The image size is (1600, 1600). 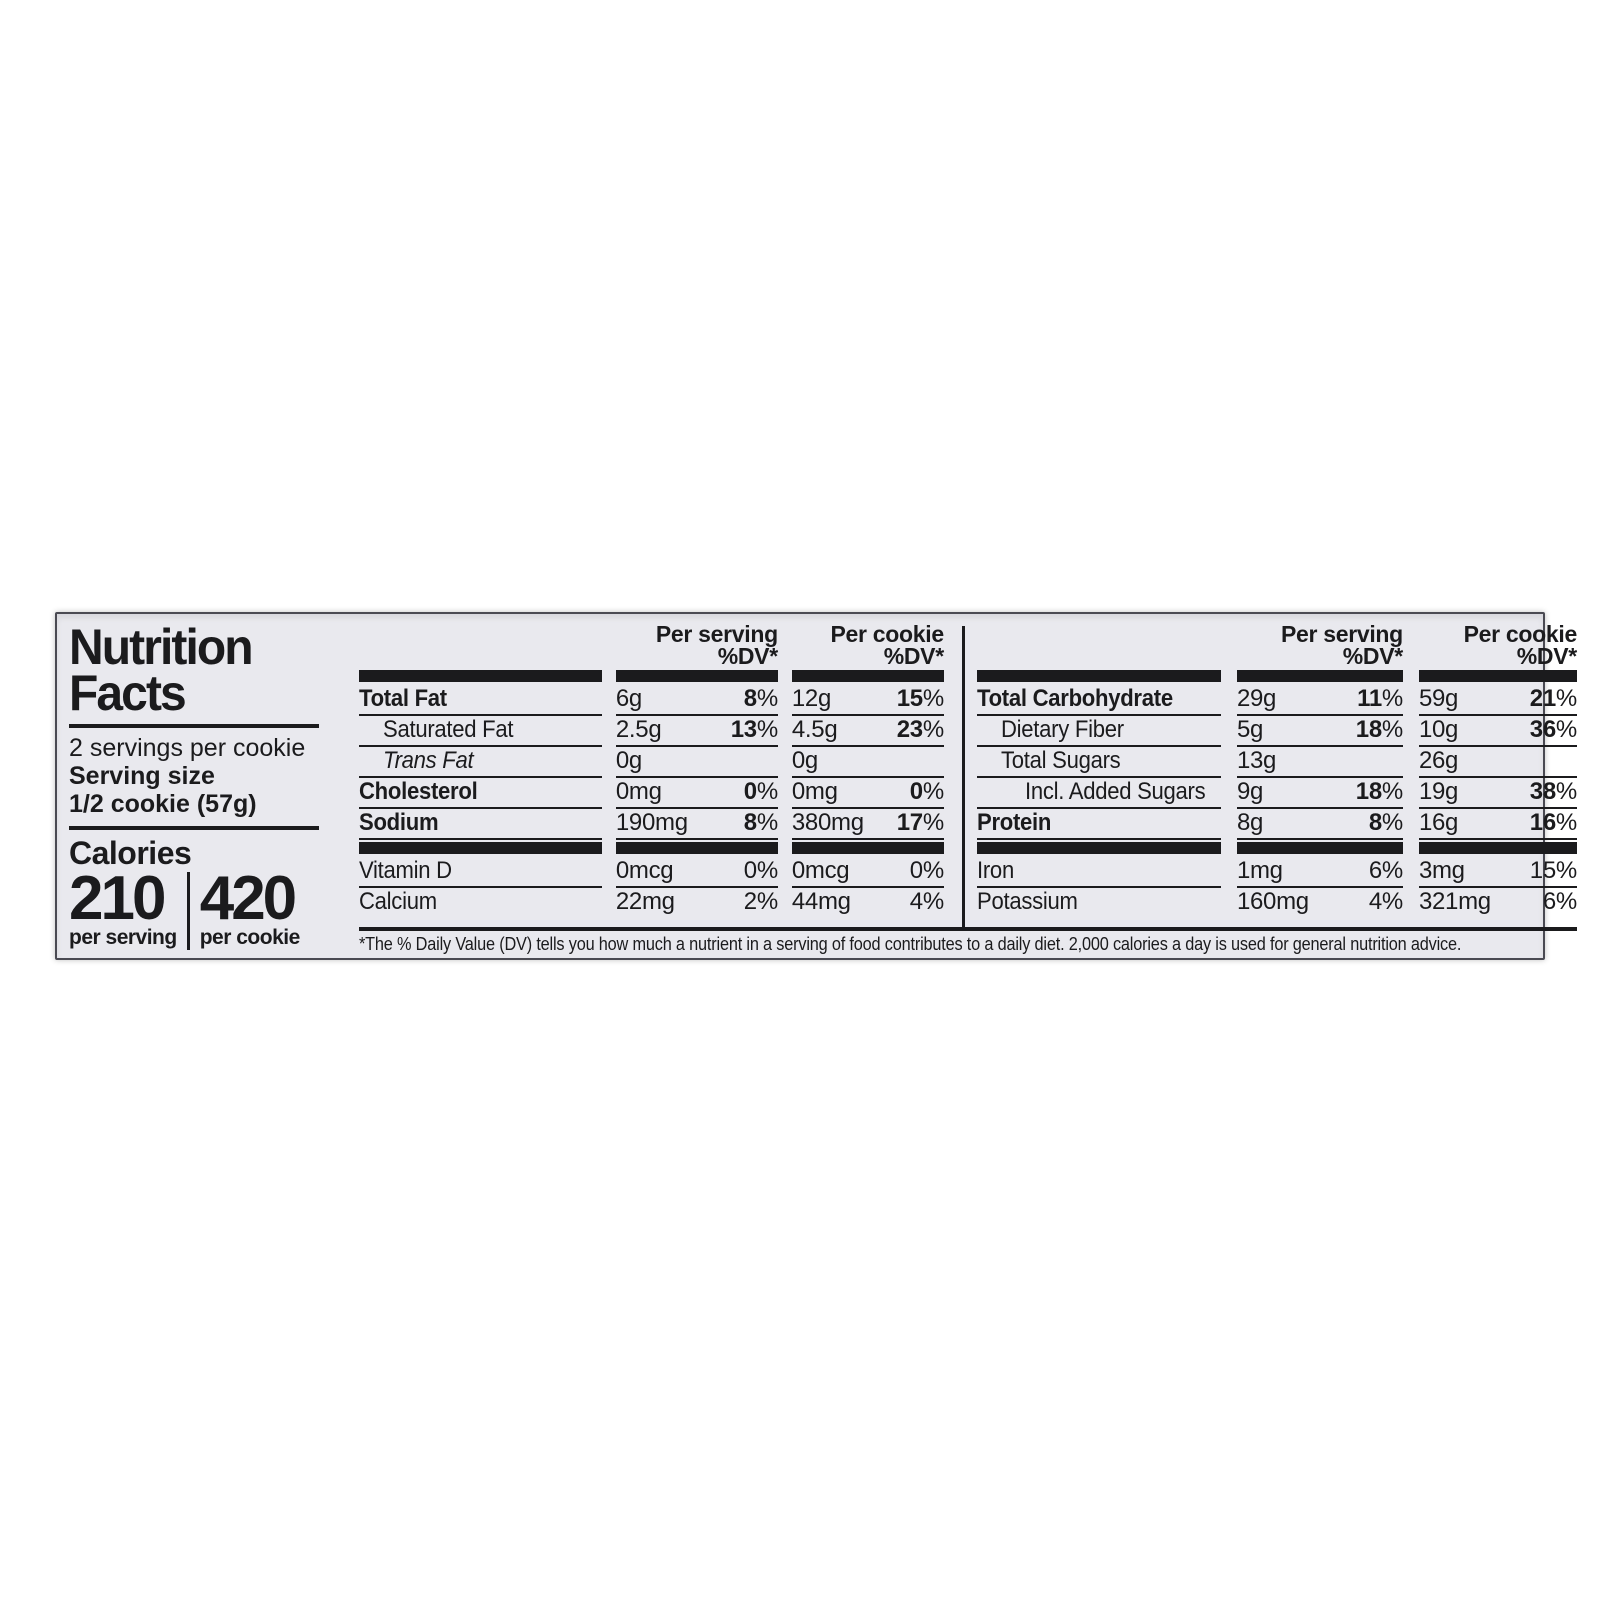 I want to click on nutrient-row-sodium: Sodium 190mg 8% 380mg 17%, so click(x=651, y=824).